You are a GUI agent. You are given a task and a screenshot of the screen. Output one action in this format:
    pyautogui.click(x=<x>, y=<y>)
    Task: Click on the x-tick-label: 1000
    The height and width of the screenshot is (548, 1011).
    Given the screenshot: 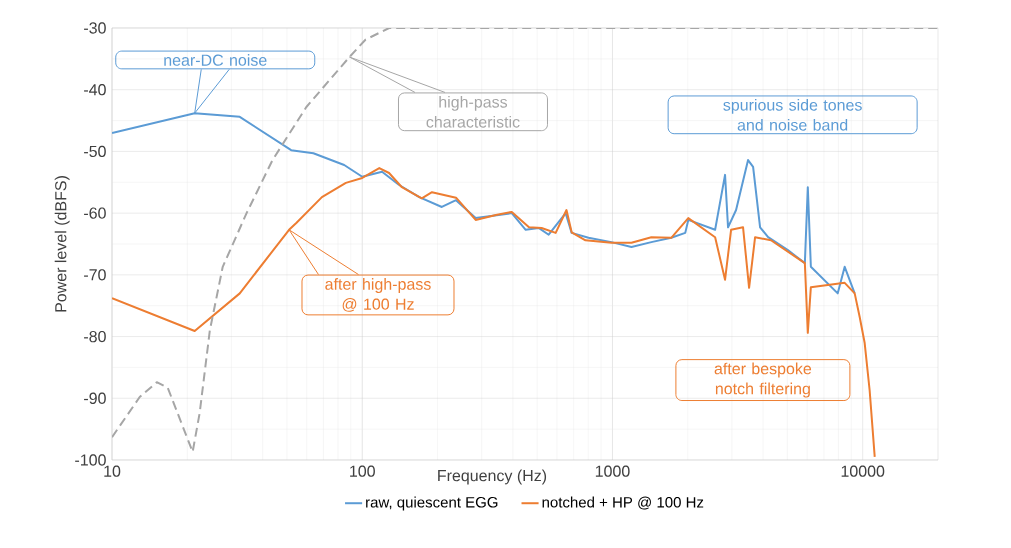 What is the action you would take?
    pyautogui.click(x=612, y=471)
    